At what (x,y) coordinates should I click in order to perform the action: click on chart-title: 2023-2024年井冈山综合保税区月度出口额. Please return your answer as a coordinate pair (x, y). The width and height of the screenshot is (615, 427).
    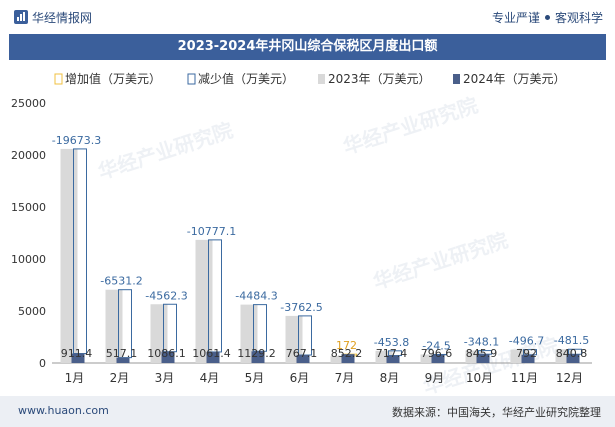
    Looking at the image, I should click on (307, 46).